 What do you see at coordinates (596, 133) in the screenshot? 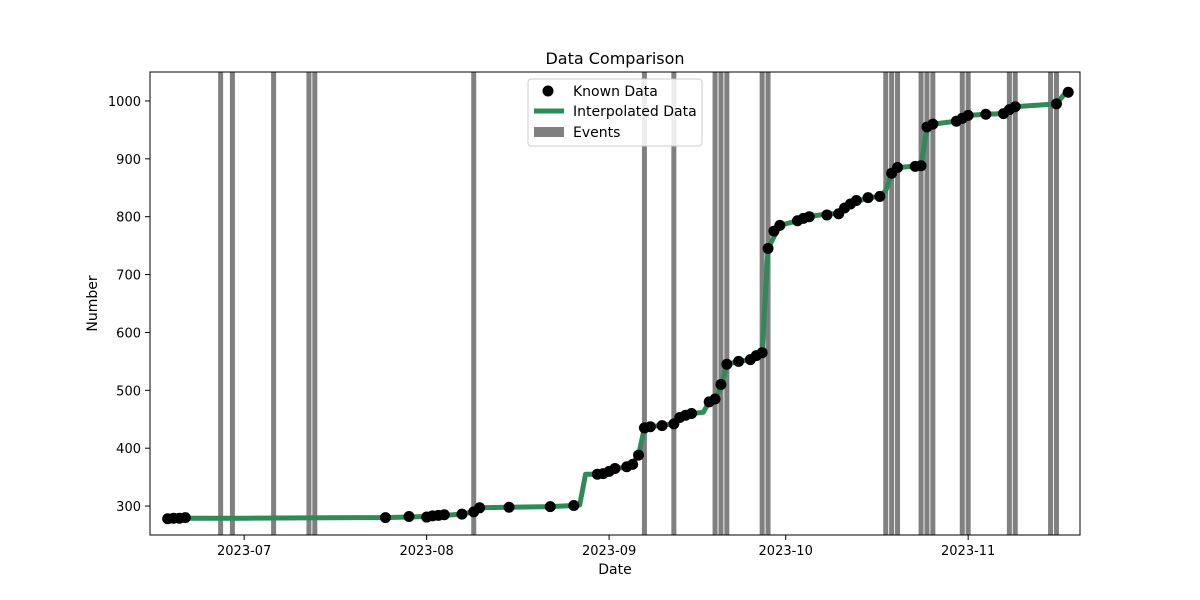
I see `legend-events-label: Events` at bounding box center [596, 133].